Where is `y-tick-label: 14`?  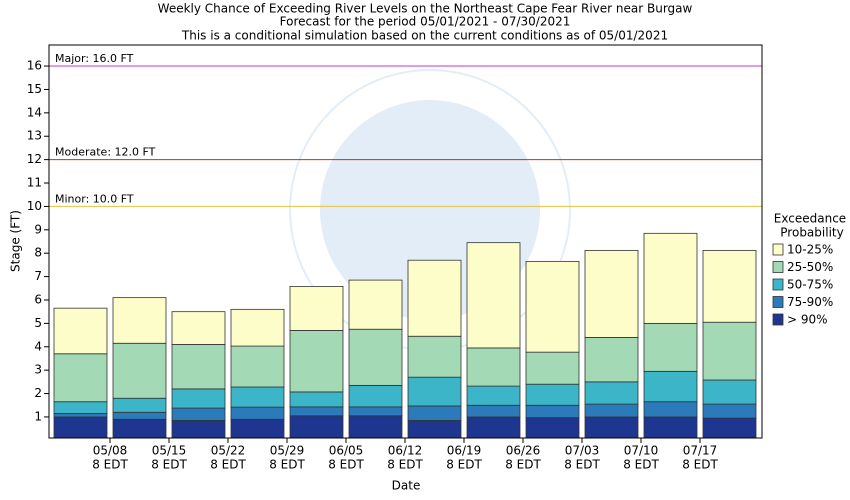 y-tick-label: 14 is located at coordinates (34, 112).